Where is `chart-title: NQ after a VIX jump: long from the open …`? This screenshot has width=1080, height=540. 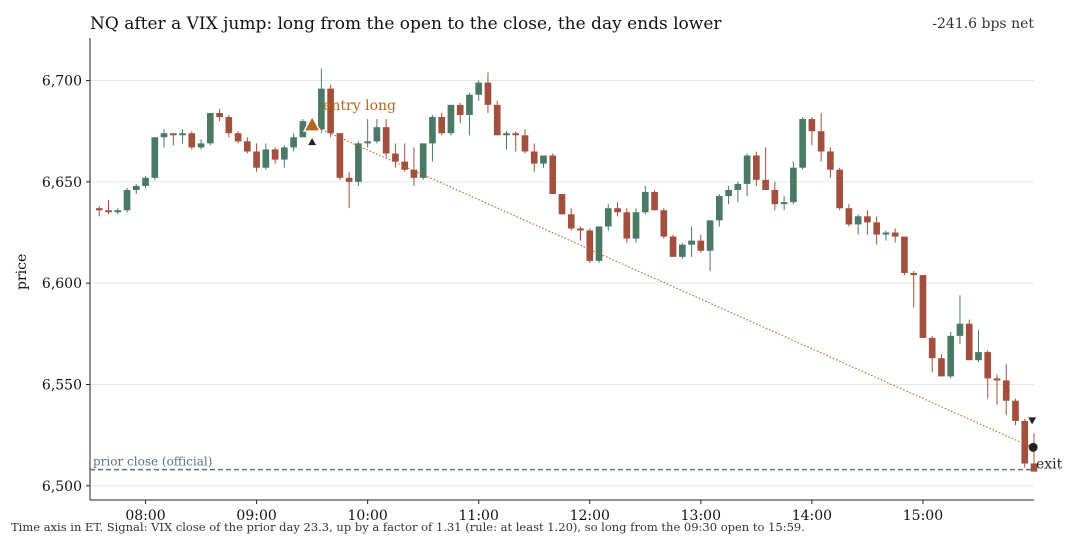 chart-title: NQ after a VIX jump: long from the open … is located at coordinates (406, 24).